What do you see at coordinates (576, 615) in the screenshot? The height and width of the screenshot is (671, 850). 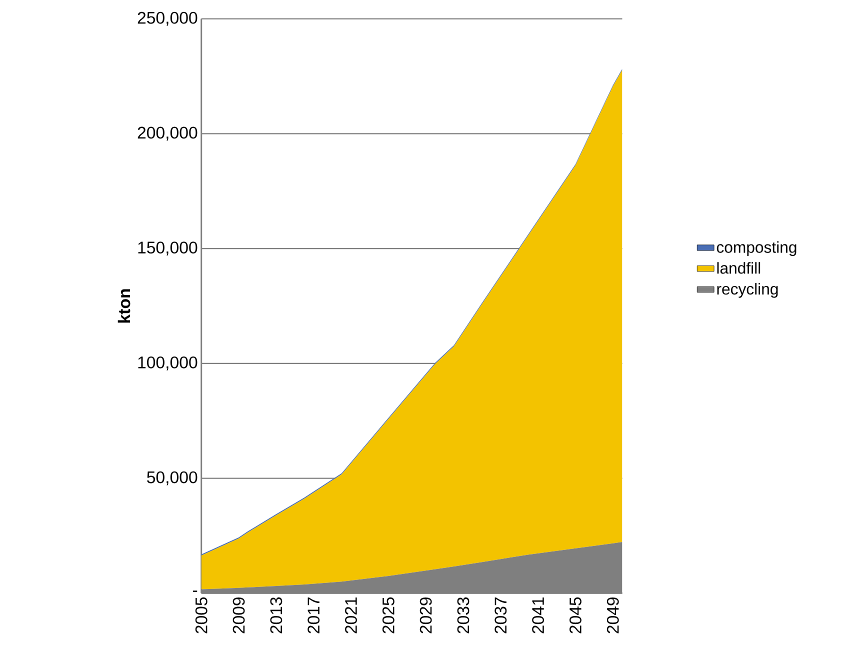 I see `x-tick-label: 2045` at bounding box center [576, 615].